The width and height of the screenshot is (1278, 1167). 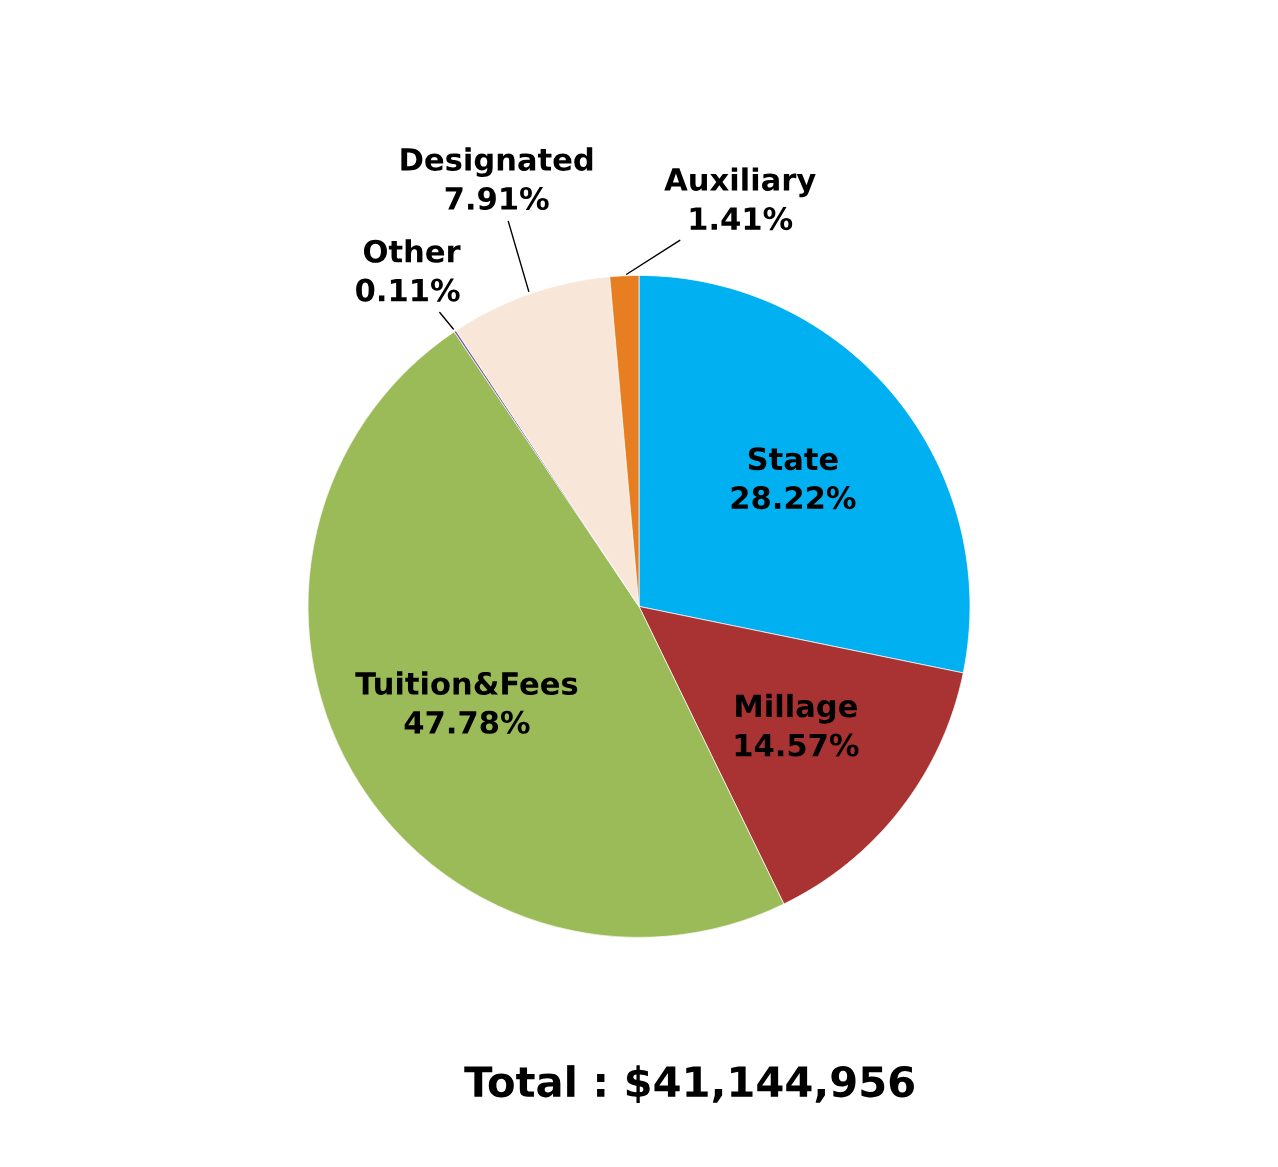 What do you see at coordinates (741, 219) in the screenshot?
I see `data-label: 1.41%` at bounding box center [741, 219].